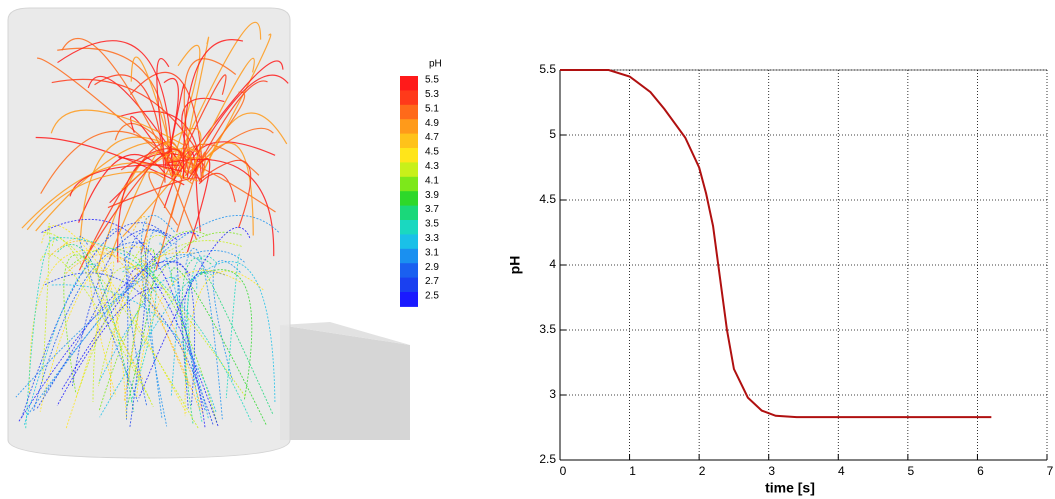  I want to click on x-tick-label: 3, so click(771, 471).